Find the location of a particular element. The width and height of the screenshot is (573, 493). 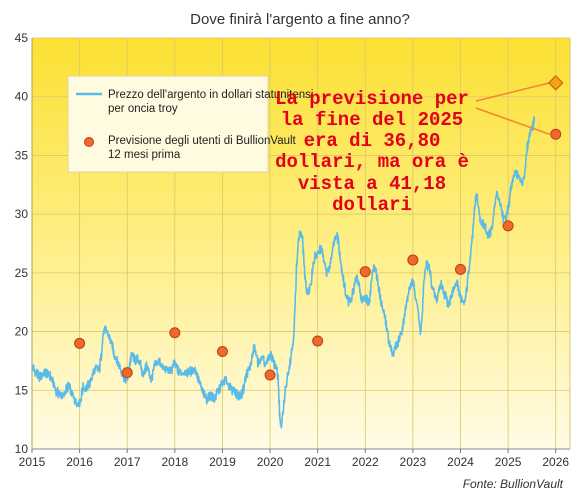

y-tick-label: 20 is located at coordinates (22, 332).